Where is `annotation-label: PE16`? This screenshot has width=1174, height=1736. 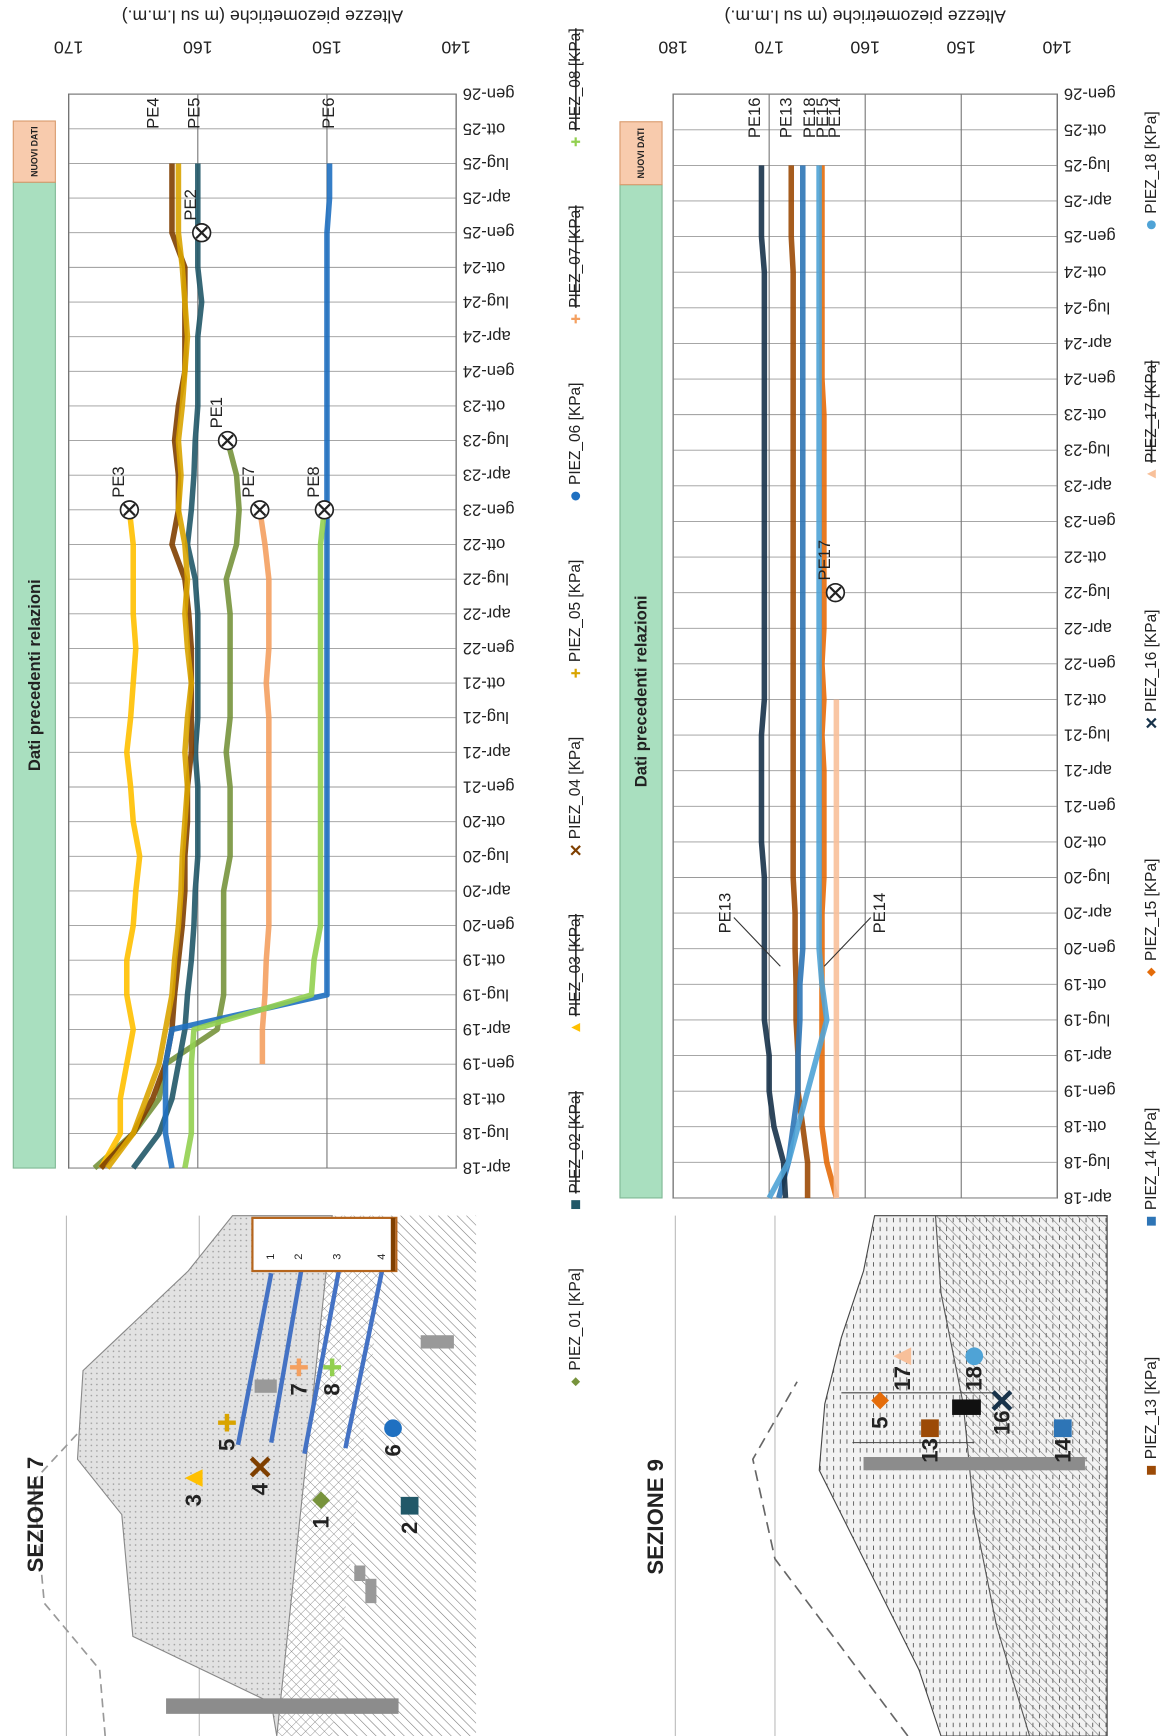 annotation-label: PE16 is located at coordinates (754, 117).